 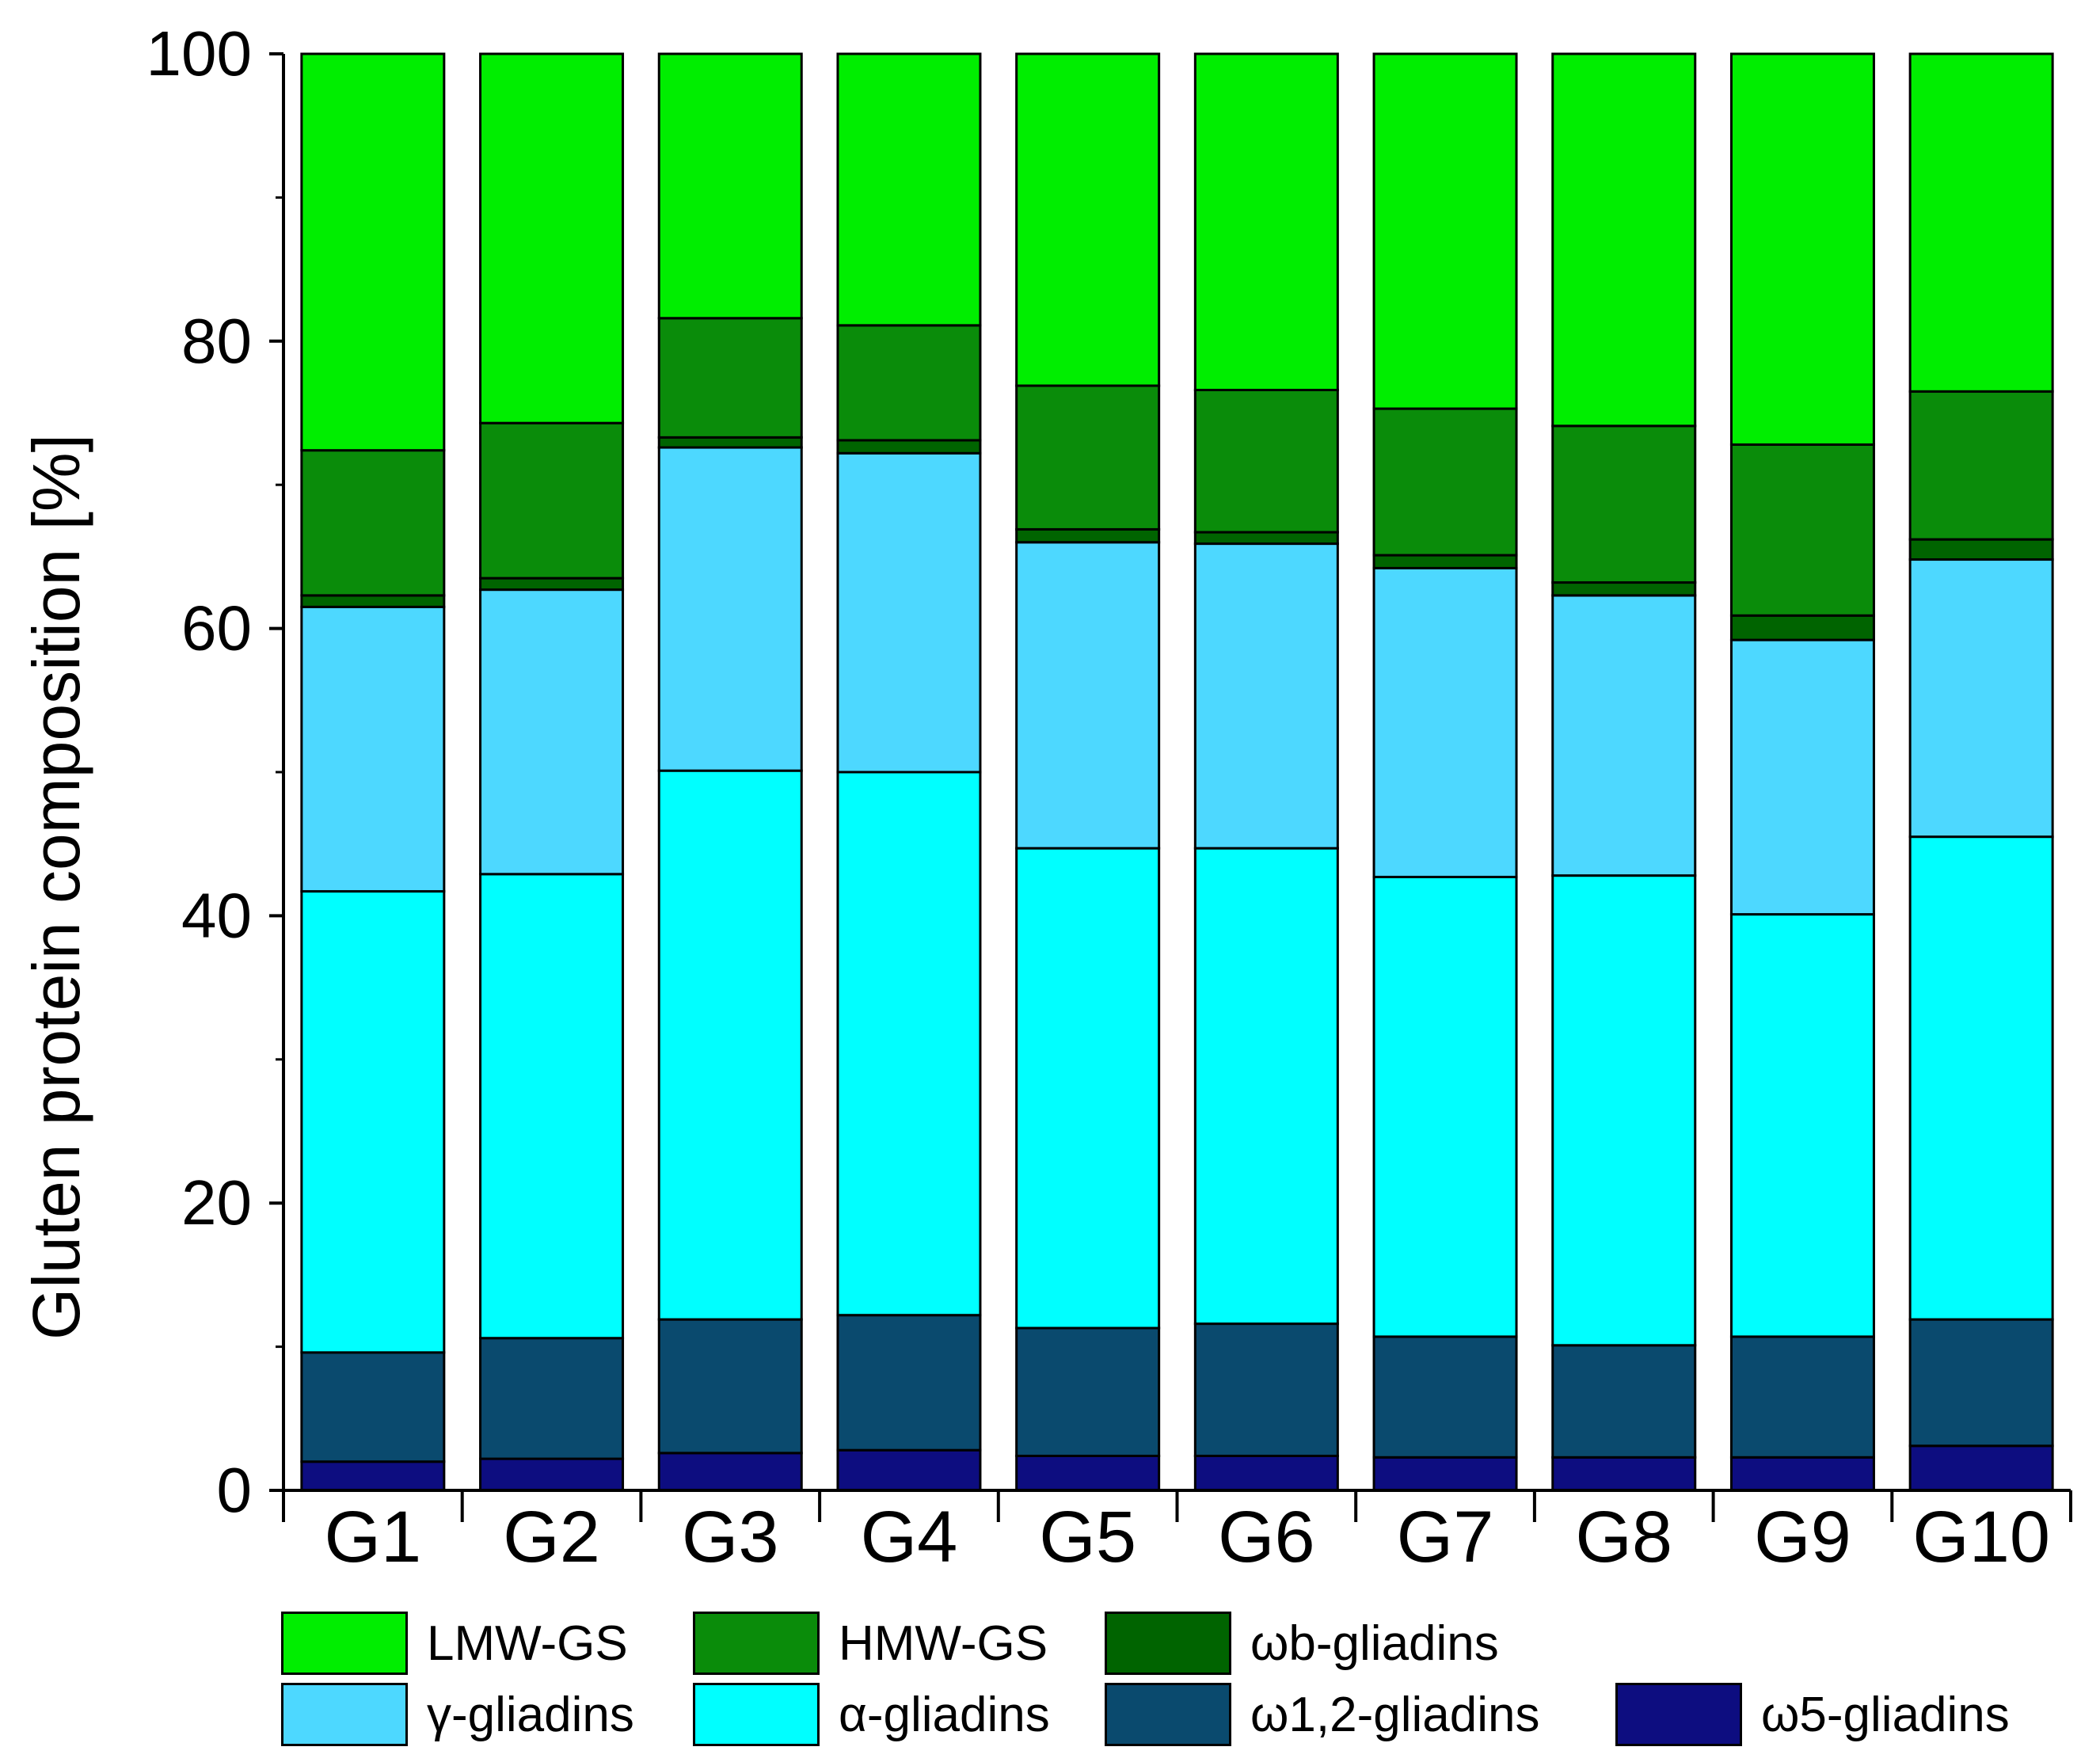 I want to click on bar-segment-g1-hmw-gs, so click(x=373, y=523).